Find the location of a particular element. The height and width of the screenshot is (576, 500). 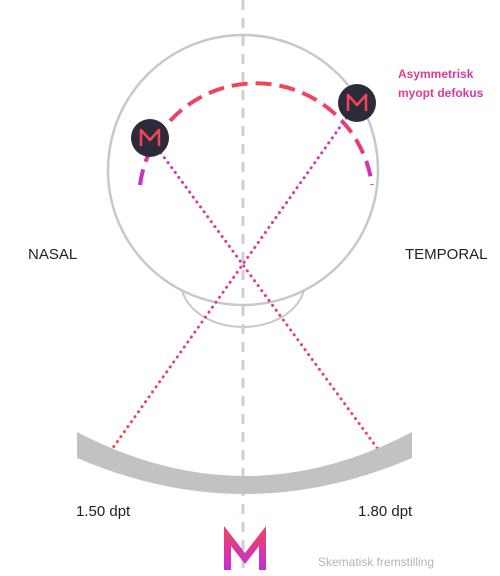

lens is located at coordinates (244, 463).